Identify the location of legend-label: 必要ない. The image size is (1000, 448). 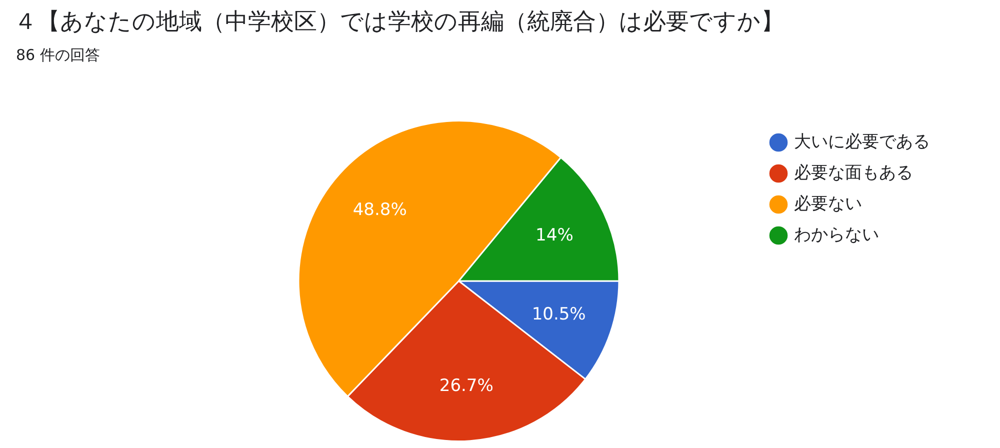
(828, 204).